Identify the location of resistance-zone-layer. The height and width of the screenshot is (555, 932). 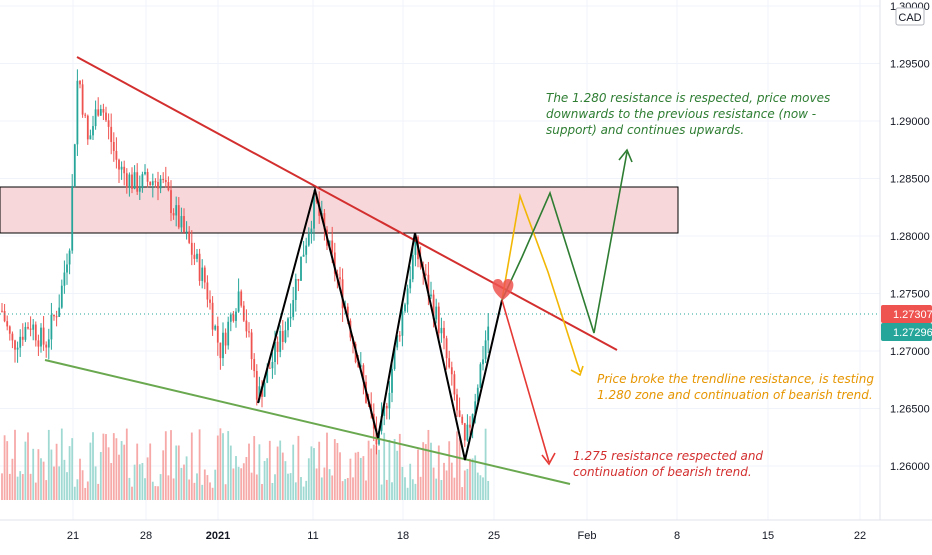
(339, 210).